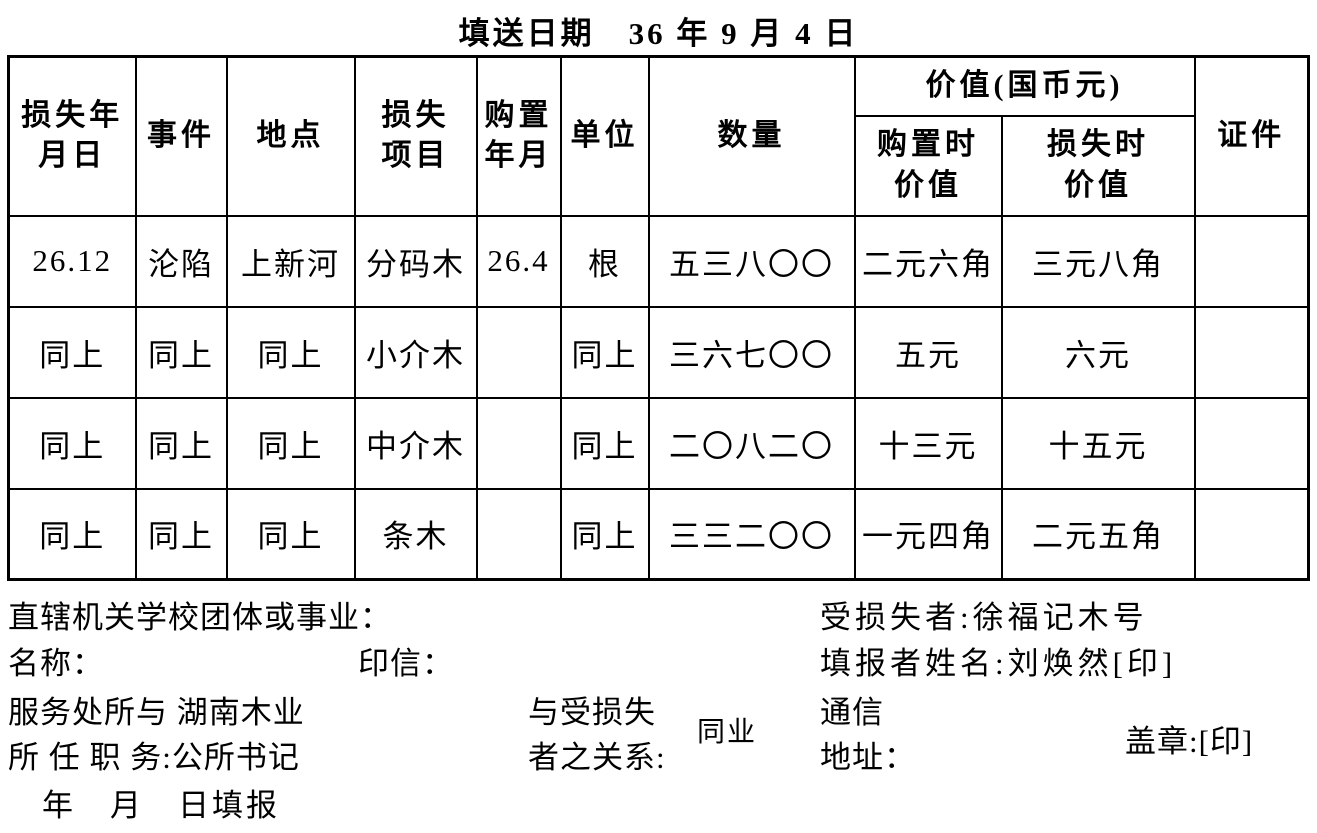  What do you see at coordinates (751, 261) in the screenshot?
I see `table-cell: 五三八〇〇` at bounding box center [751, 261].